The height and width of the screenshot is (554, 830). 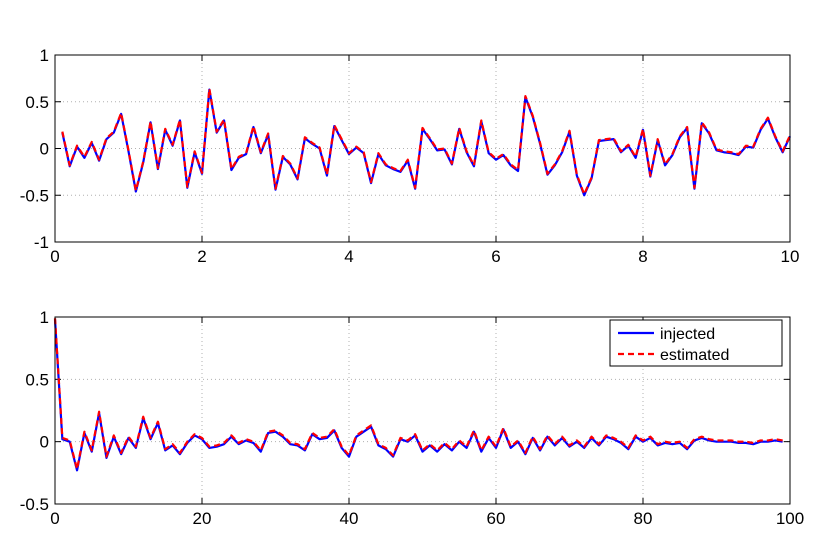 I want to click on x-tick-label: 40, so click(x=349, y=518).